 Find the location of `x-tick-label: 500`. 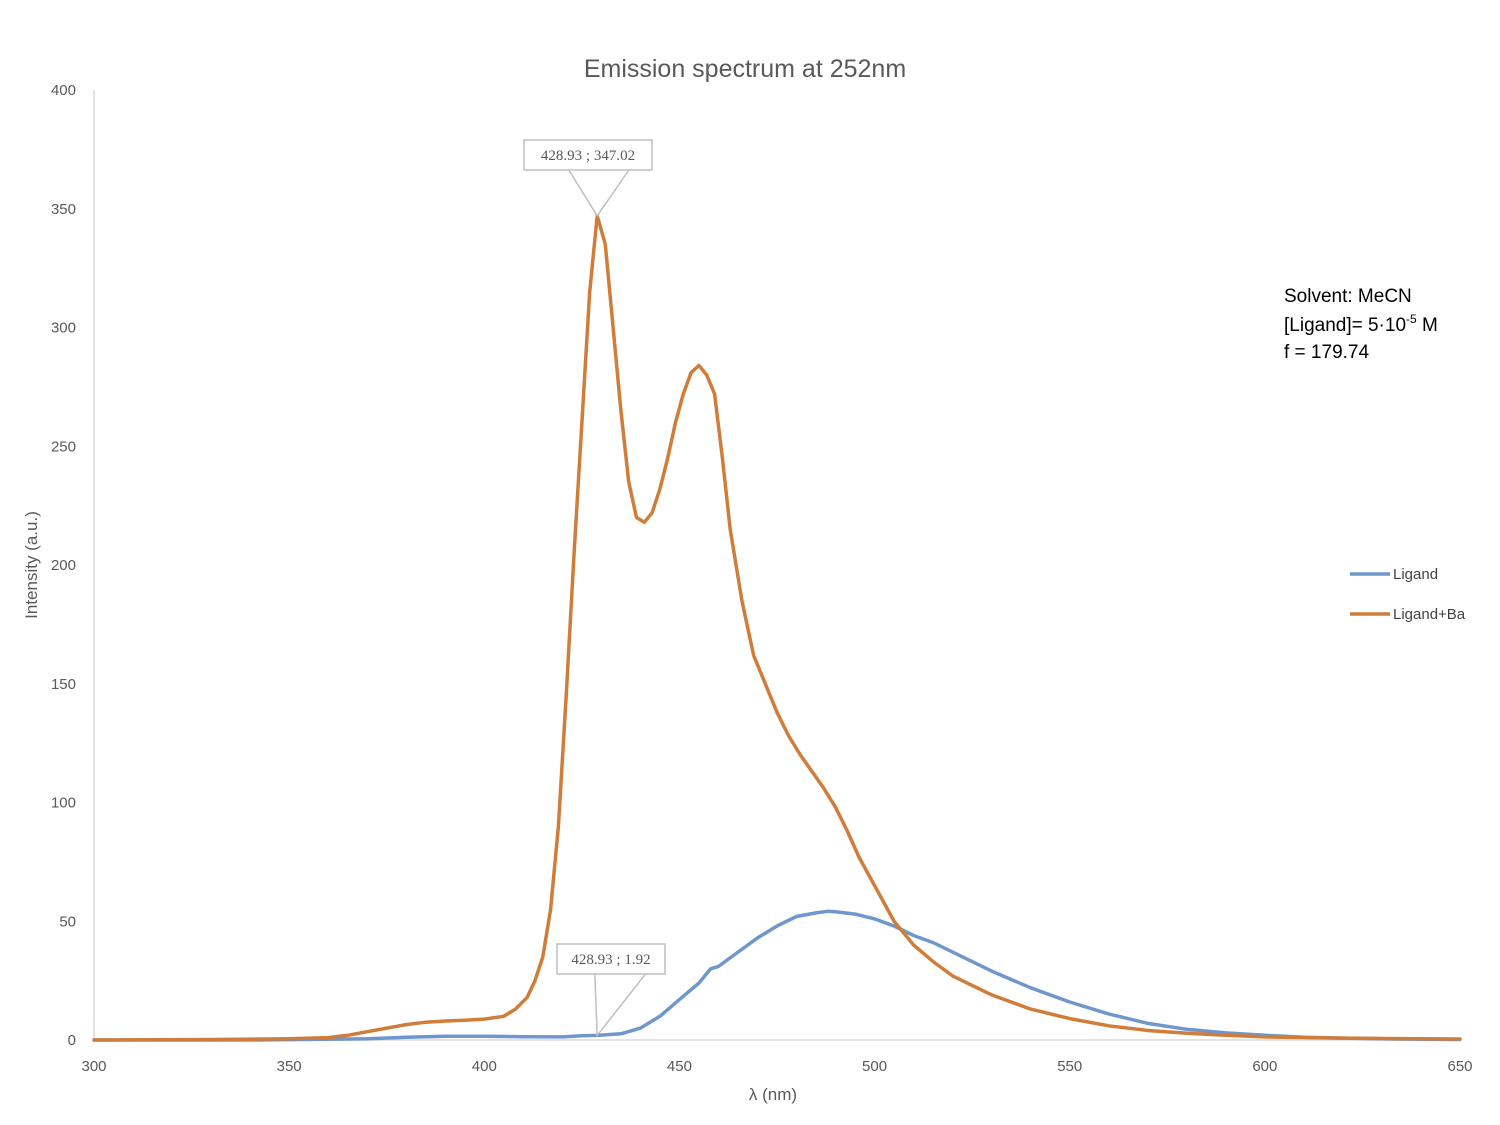

x-tick-label: 500 is located at coordinates (874, 1066).